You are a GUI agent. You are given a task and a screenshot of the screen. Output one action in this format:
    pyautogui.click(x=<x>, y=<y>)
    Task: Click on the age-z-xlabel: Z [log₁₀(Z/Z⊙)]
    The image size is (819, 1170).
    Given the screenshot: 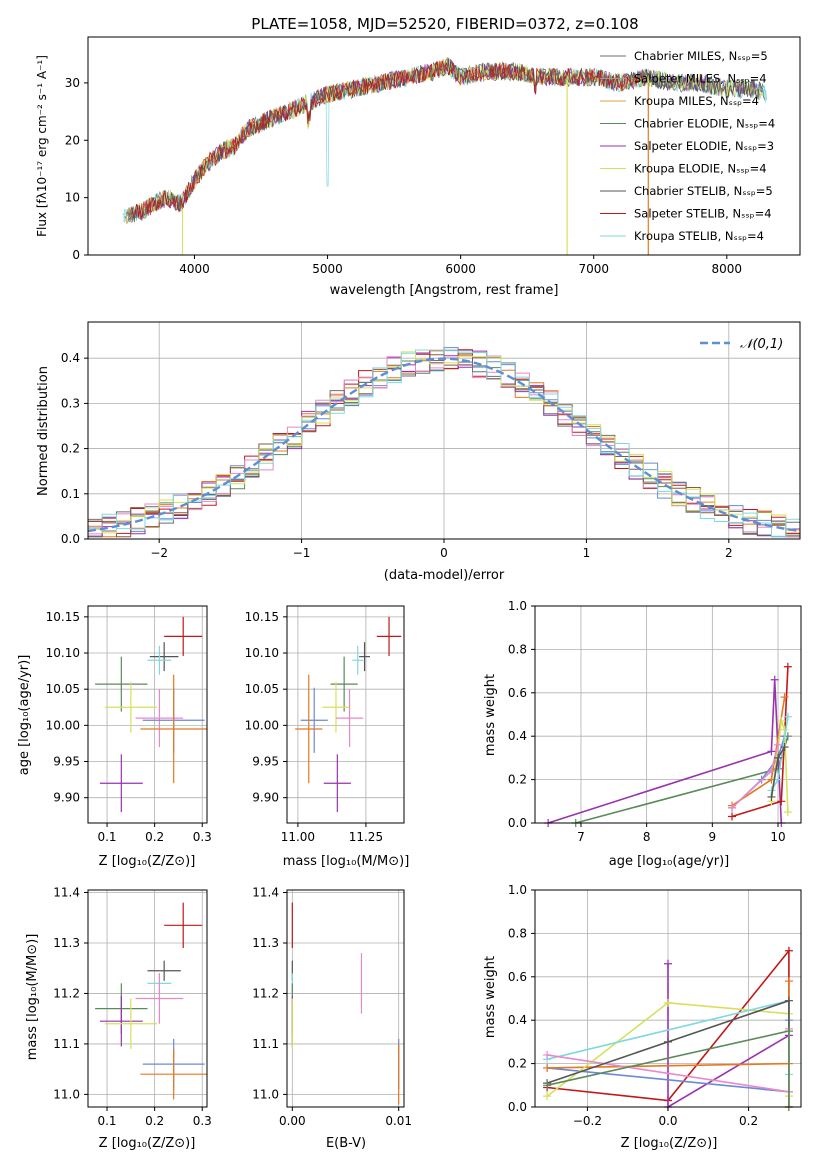 What is the action you would take?
    pyautogui.click(x=147, y=861)
    